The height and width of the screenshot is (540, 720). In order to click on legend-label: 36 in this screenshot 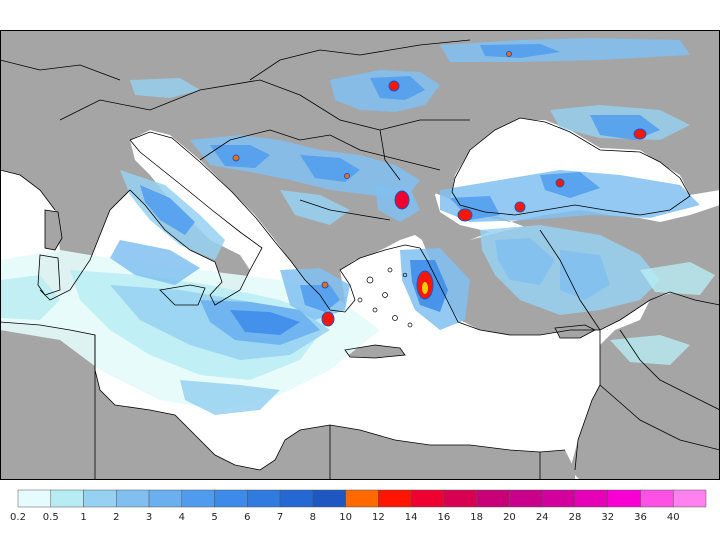, I will do `click(640, 517)`.